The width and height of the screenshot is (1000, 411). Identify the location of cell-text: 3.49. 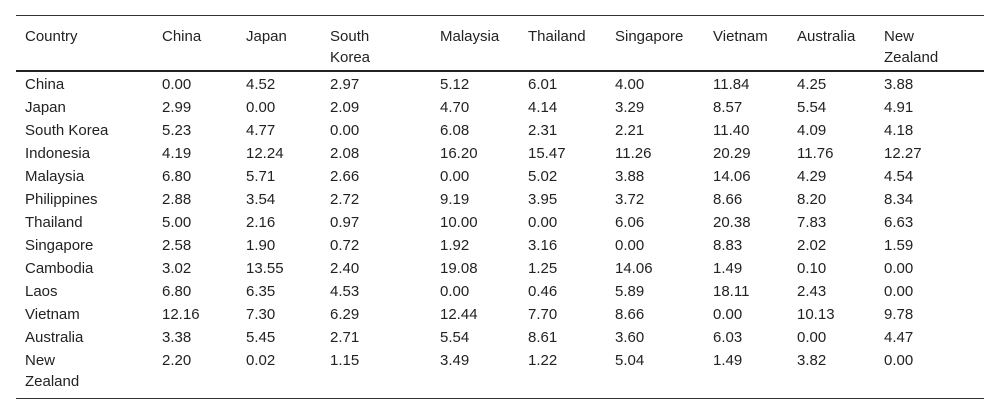
(455, 360).